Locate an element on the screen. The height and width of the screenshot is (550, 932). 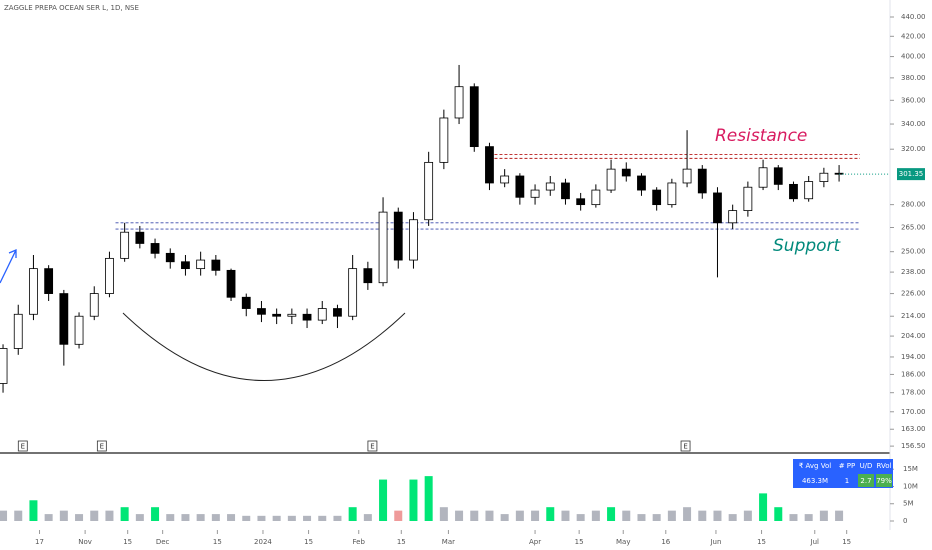
resistance-label: Resistance is located at coordinates (761, 136).